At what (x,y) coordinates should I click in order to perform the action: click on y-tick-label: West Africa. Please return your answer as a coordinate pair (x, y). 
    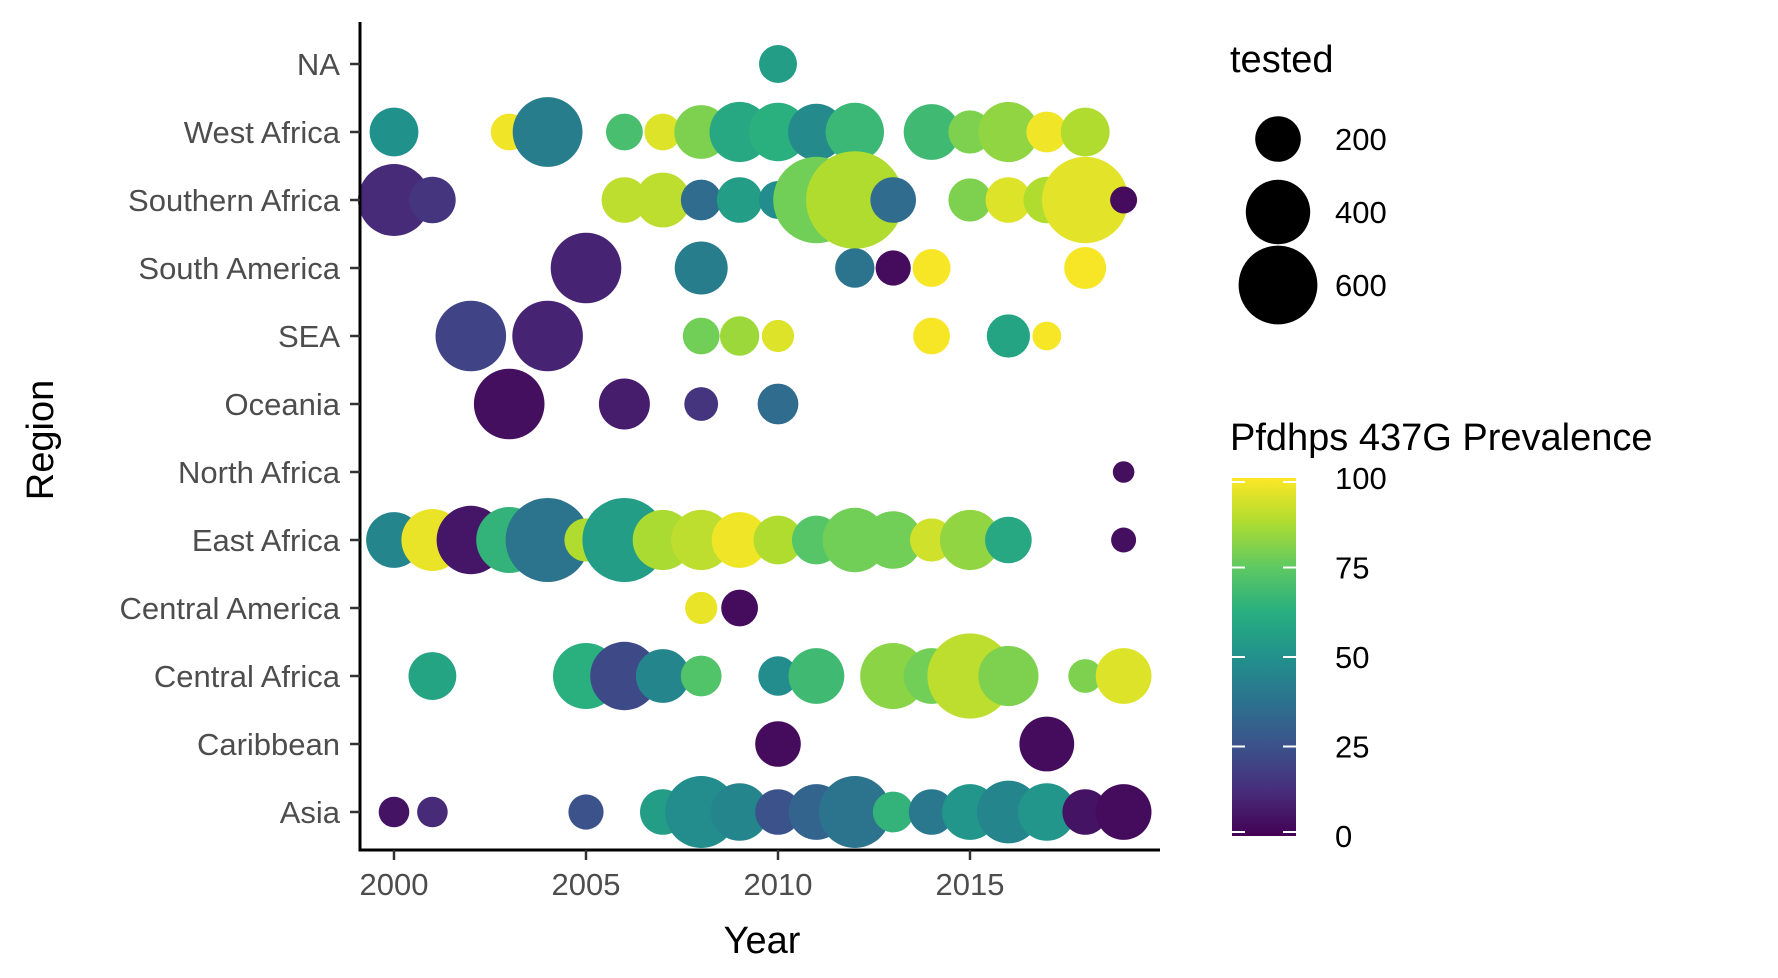
    Looking at the image, I should click on (262, 132).